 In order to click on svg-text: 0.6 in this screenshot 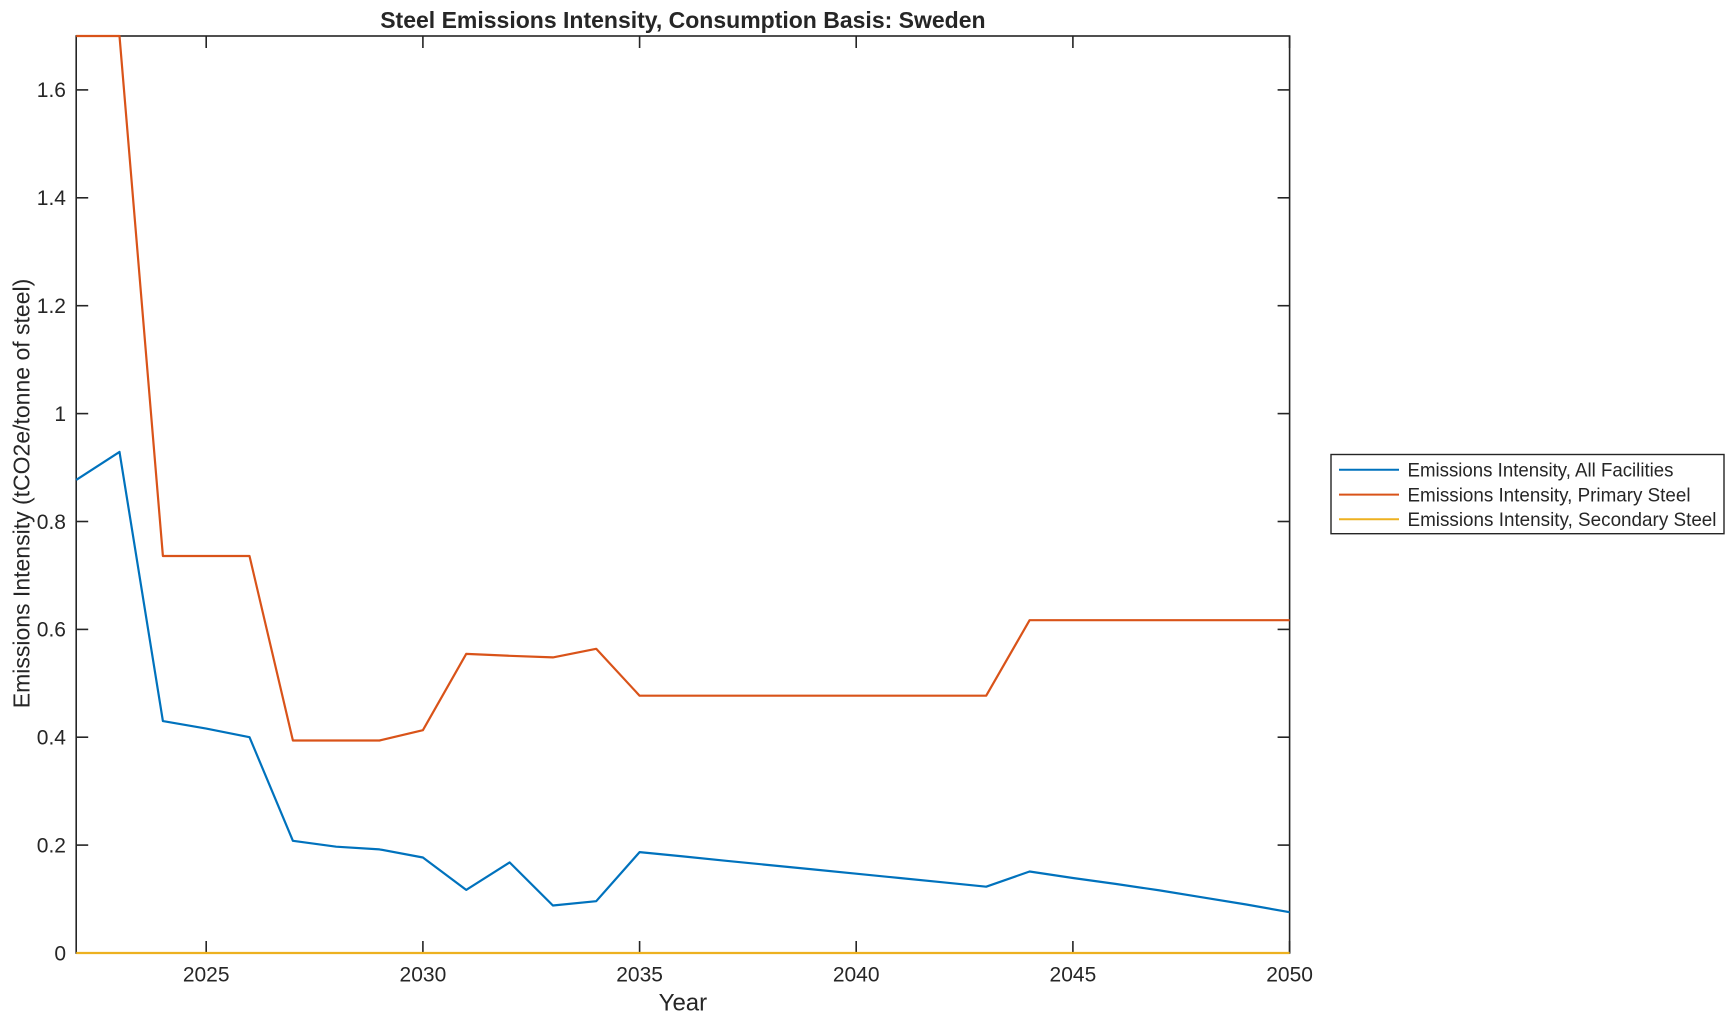, I will do `click(51, 630)`.